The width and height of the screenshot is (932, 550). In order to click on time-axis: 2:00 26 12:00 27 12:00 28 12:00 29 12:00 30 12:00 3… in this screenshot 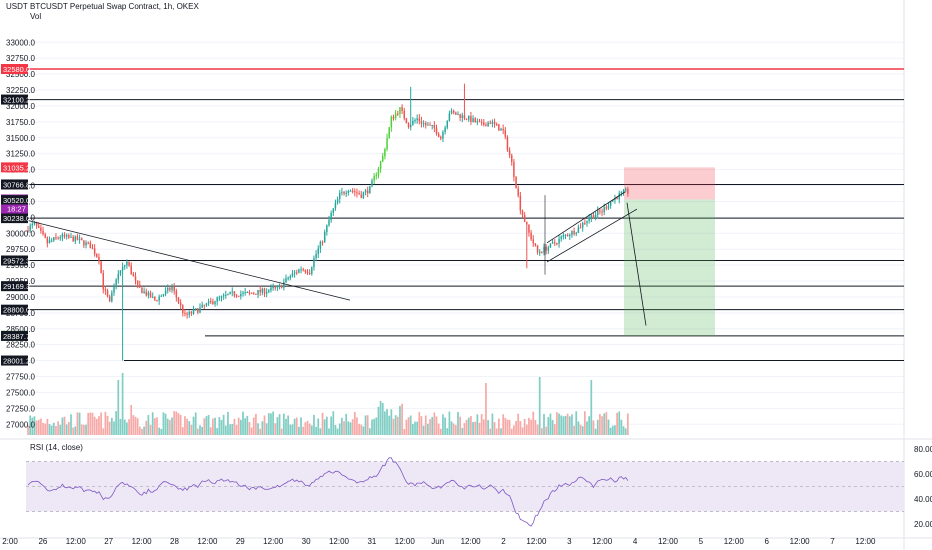, I will do `click(439, 541)`.